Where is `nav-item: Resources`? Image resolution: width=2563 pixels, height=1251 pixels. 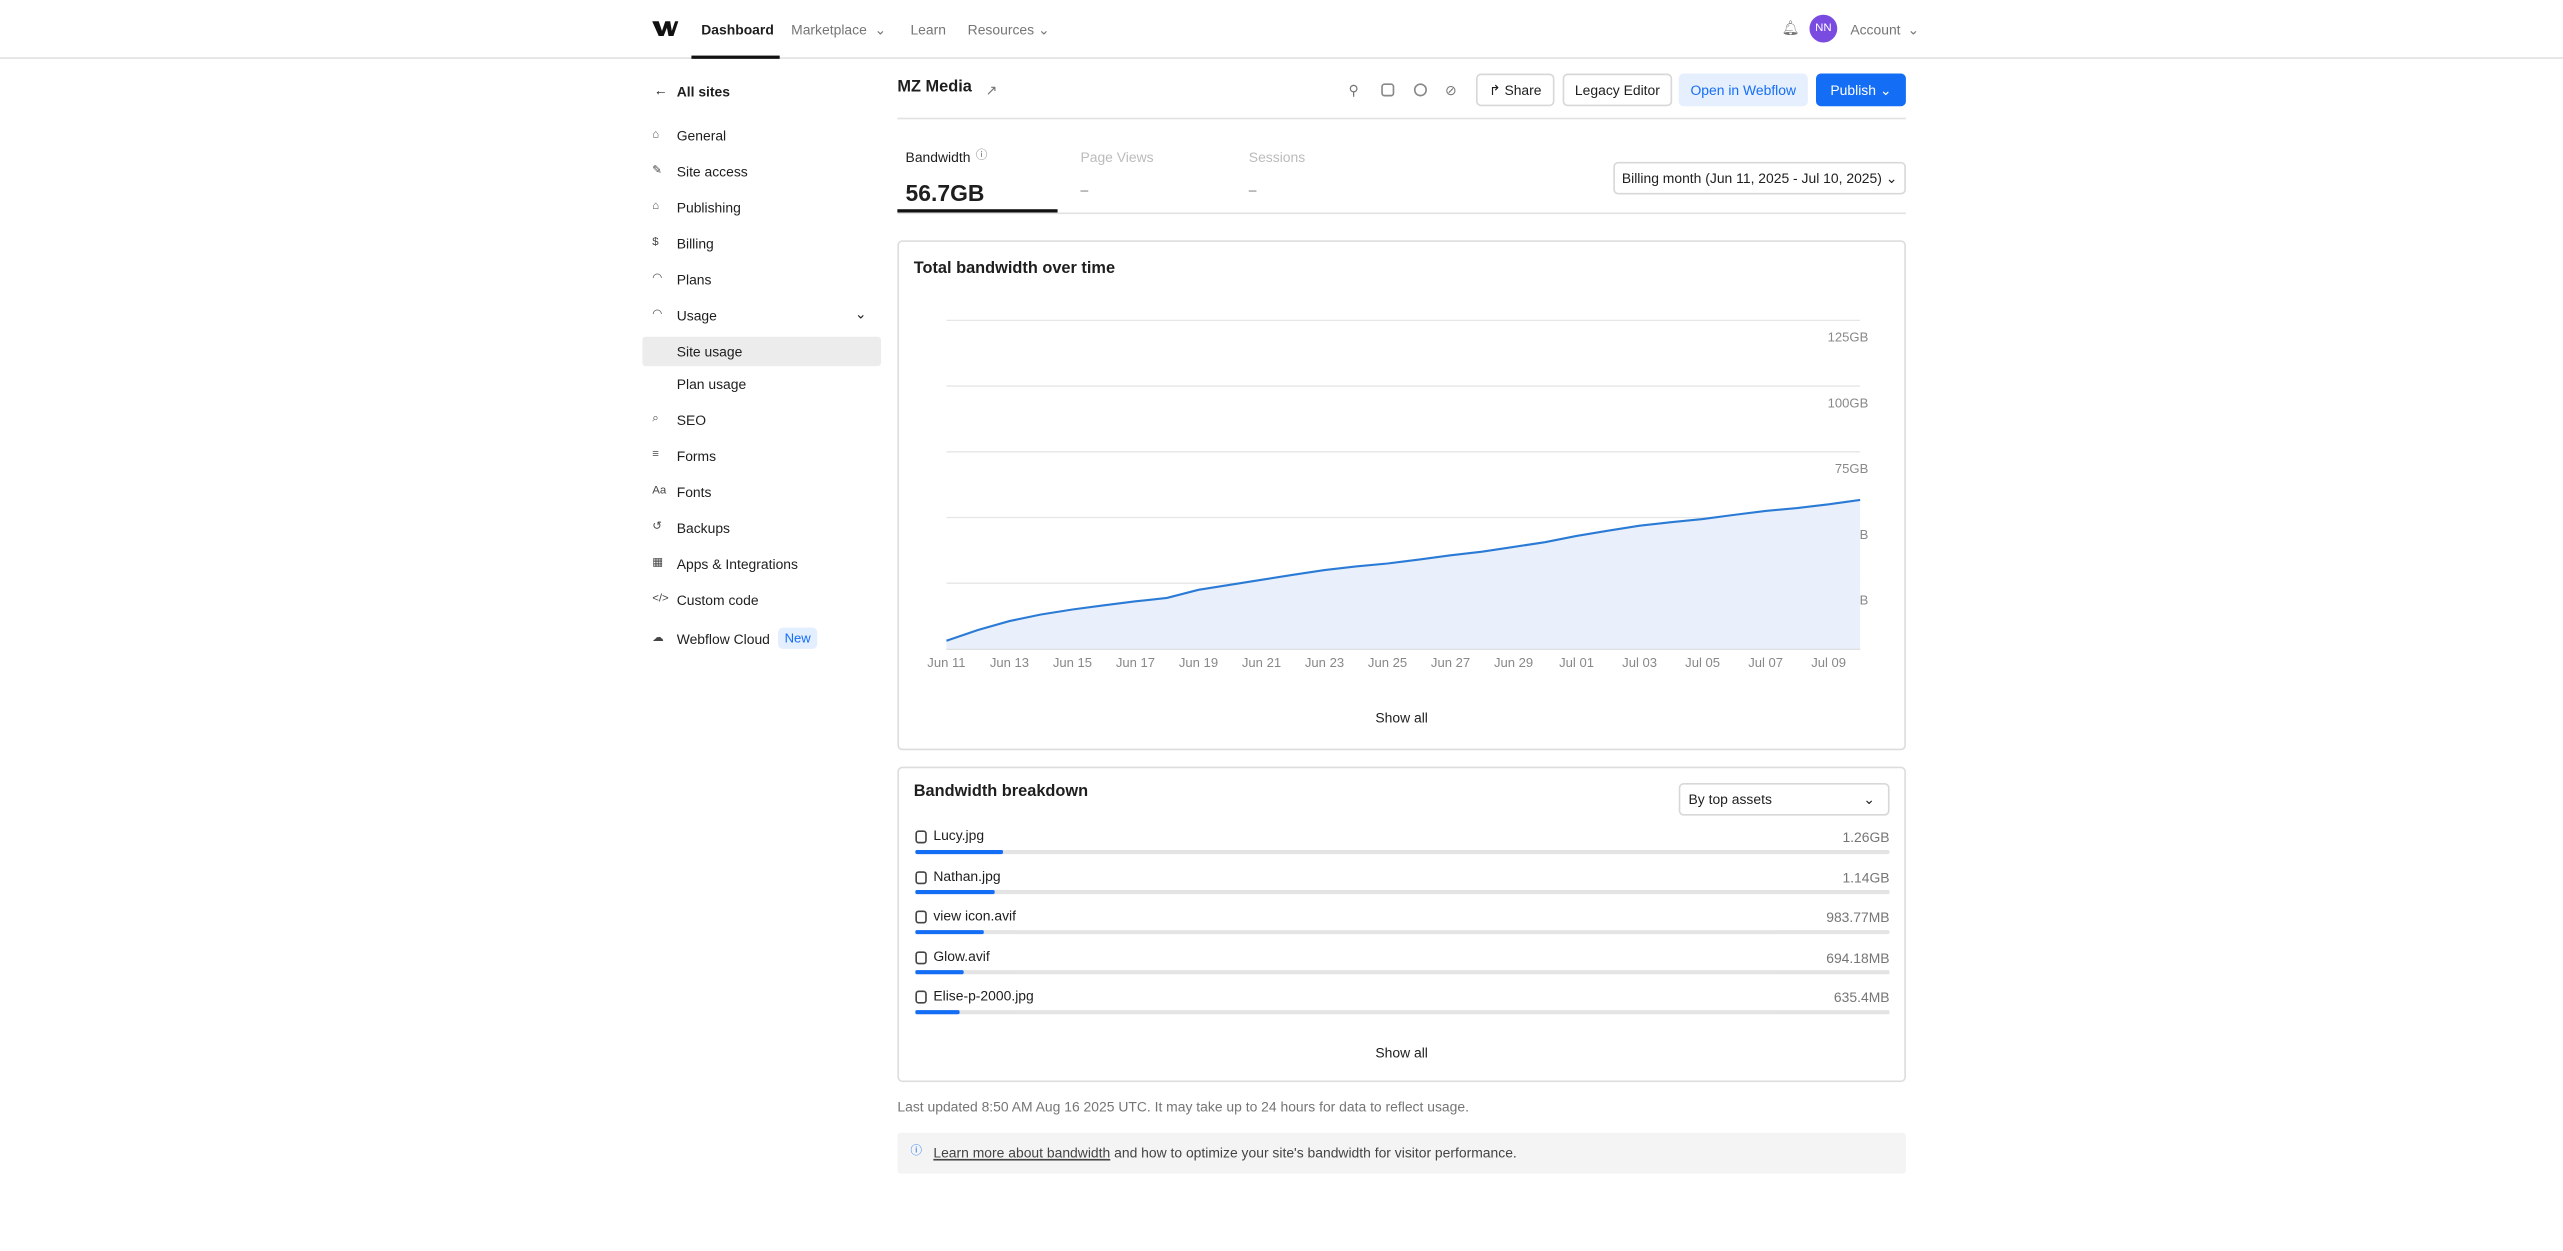 nav-item: Resources is located at coordinates (1001, 29).